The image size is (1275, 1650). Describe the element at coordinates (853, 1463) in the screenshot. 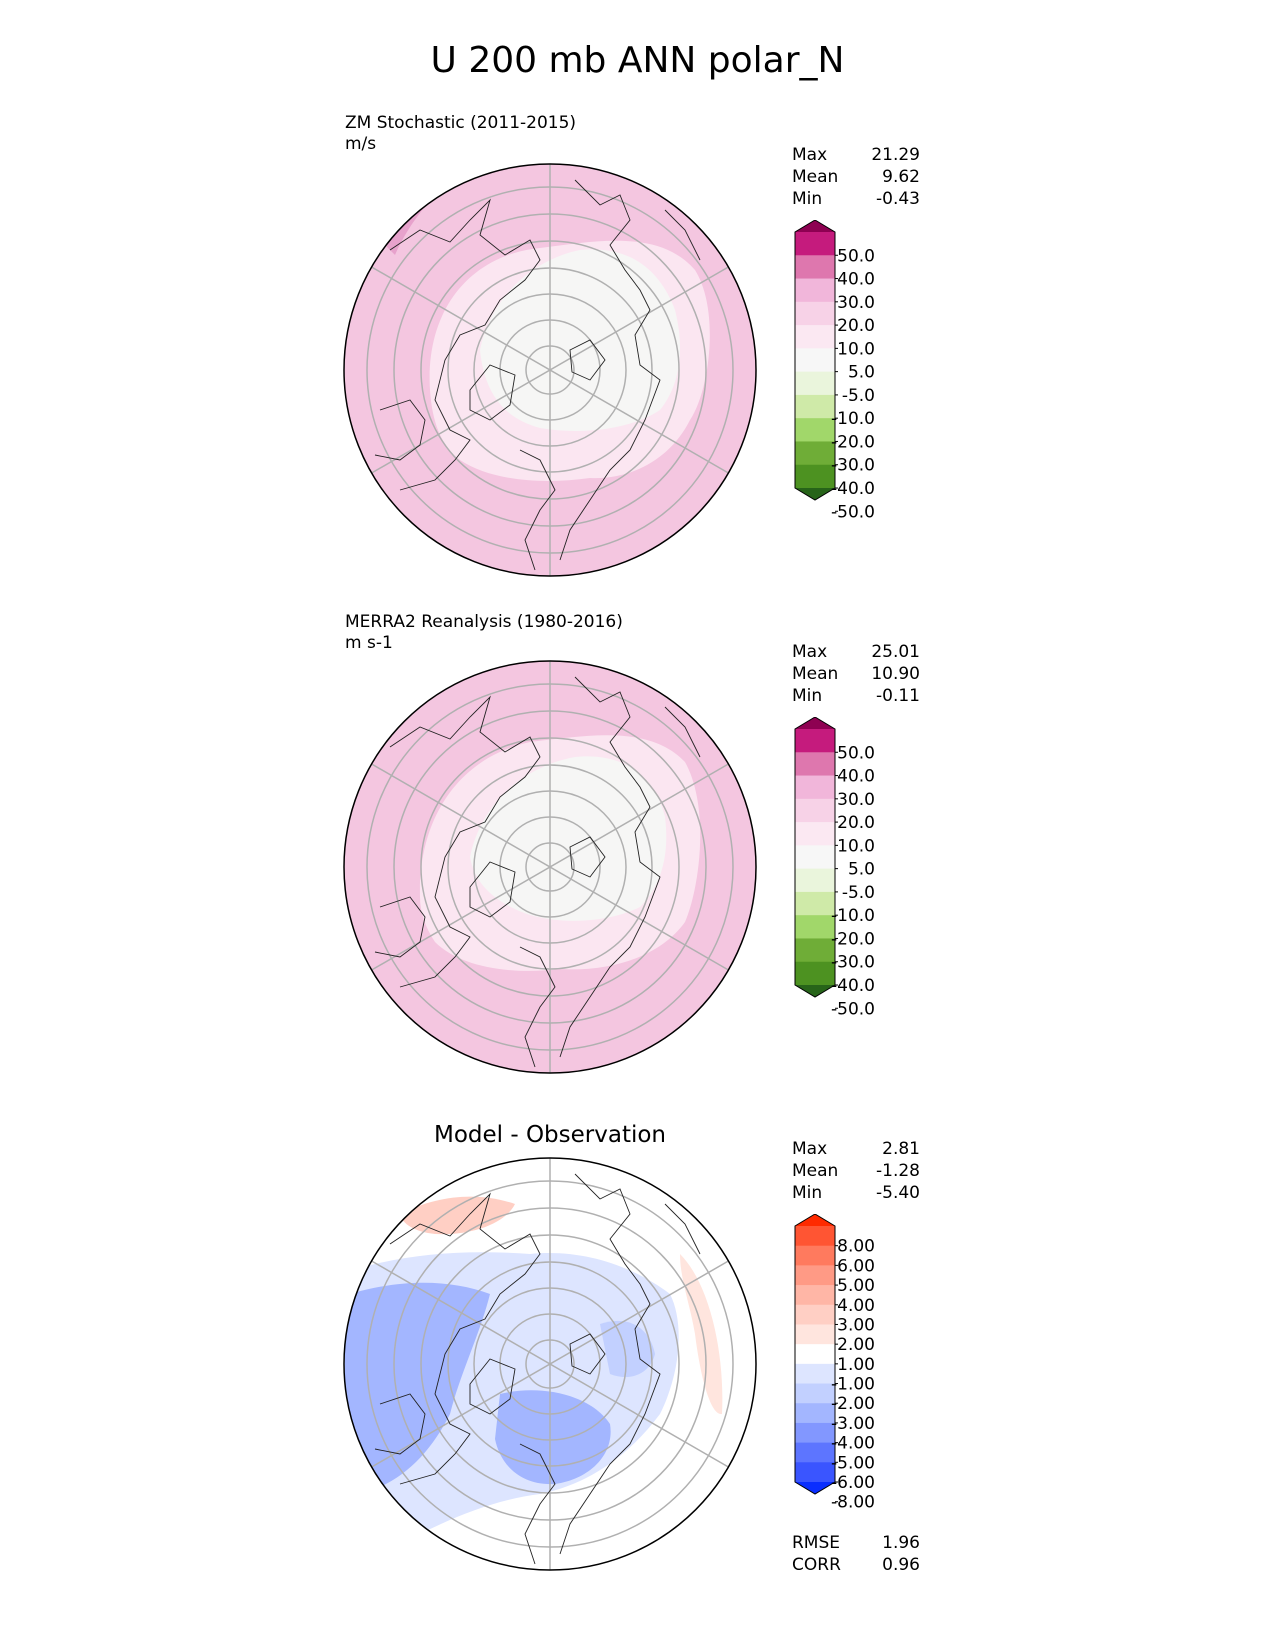

I see `colorbar-tick-label: -5.00` at that location.